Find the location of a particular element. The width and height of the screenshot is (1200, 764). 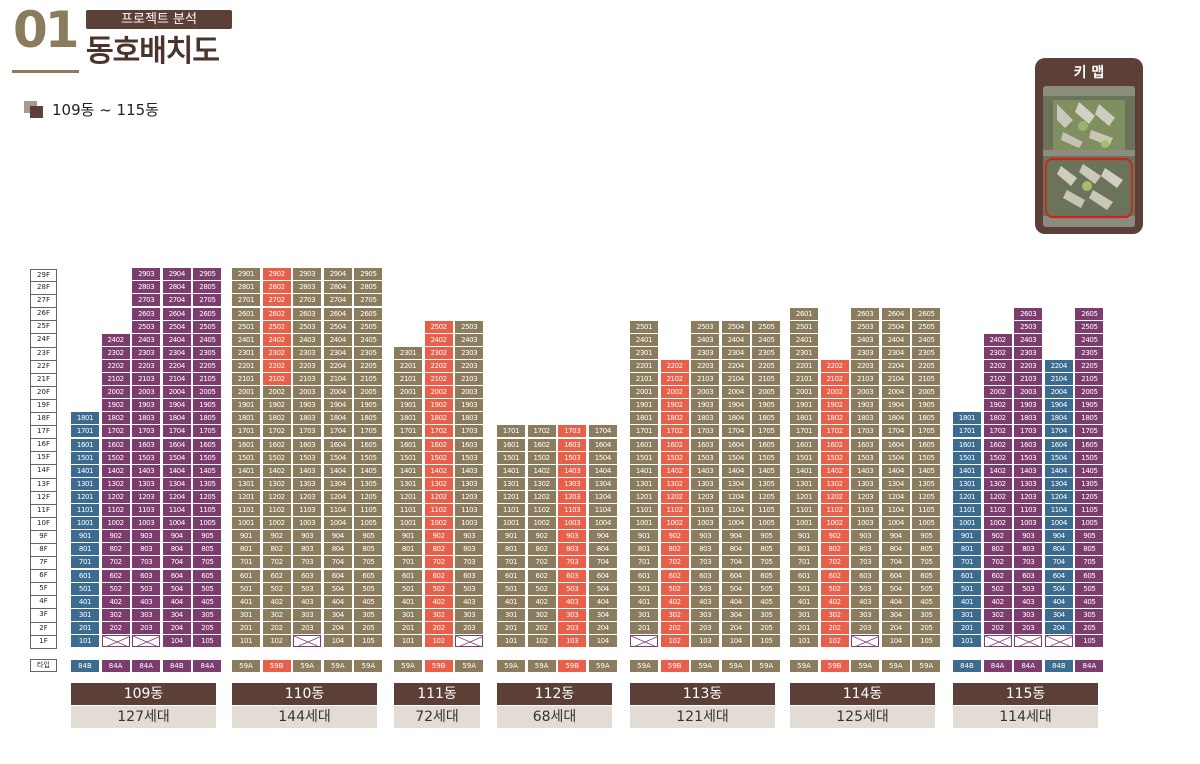

unit-cell: 2104 is located at coordinates (1058, 379).